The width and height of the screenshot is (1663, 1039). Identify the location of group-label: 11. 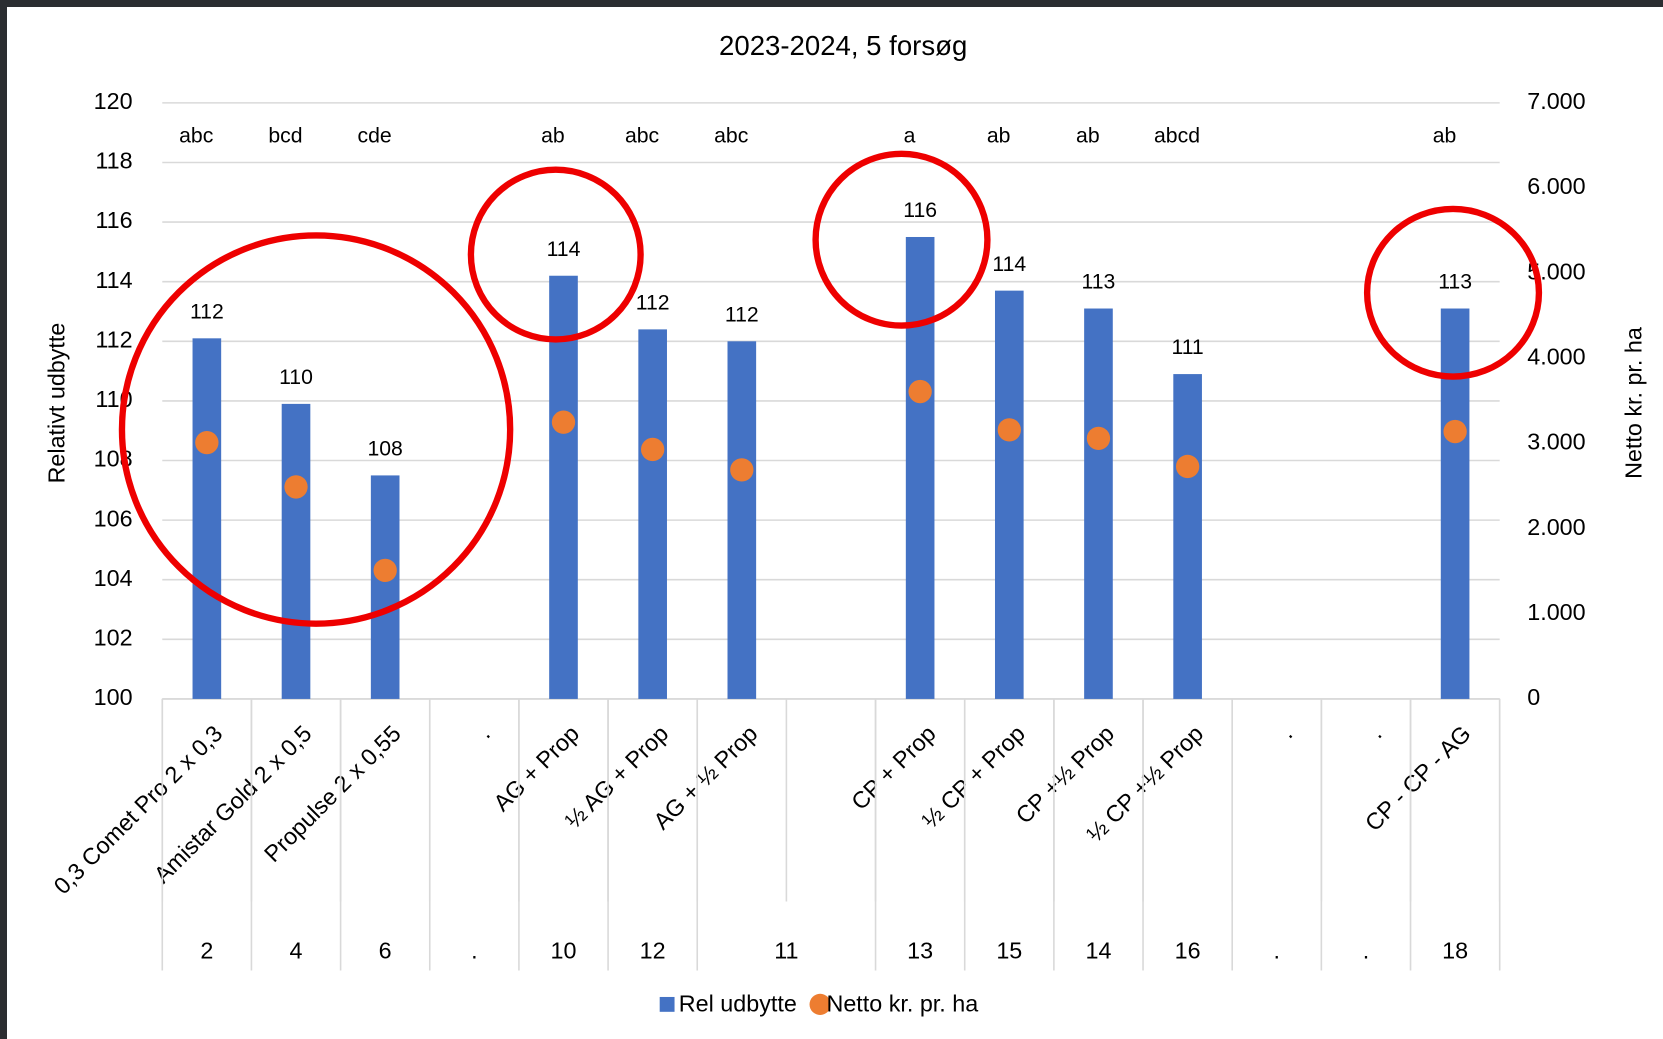
(786, 951).